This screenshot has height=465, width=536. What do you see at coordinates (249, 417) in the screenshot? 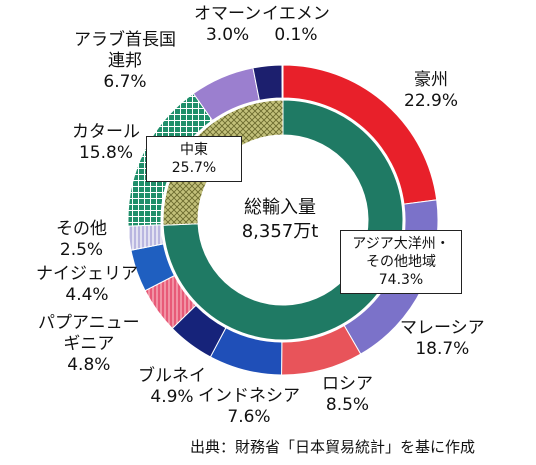
I see `label-value: 7.6%` at bounding box center [249, 417].